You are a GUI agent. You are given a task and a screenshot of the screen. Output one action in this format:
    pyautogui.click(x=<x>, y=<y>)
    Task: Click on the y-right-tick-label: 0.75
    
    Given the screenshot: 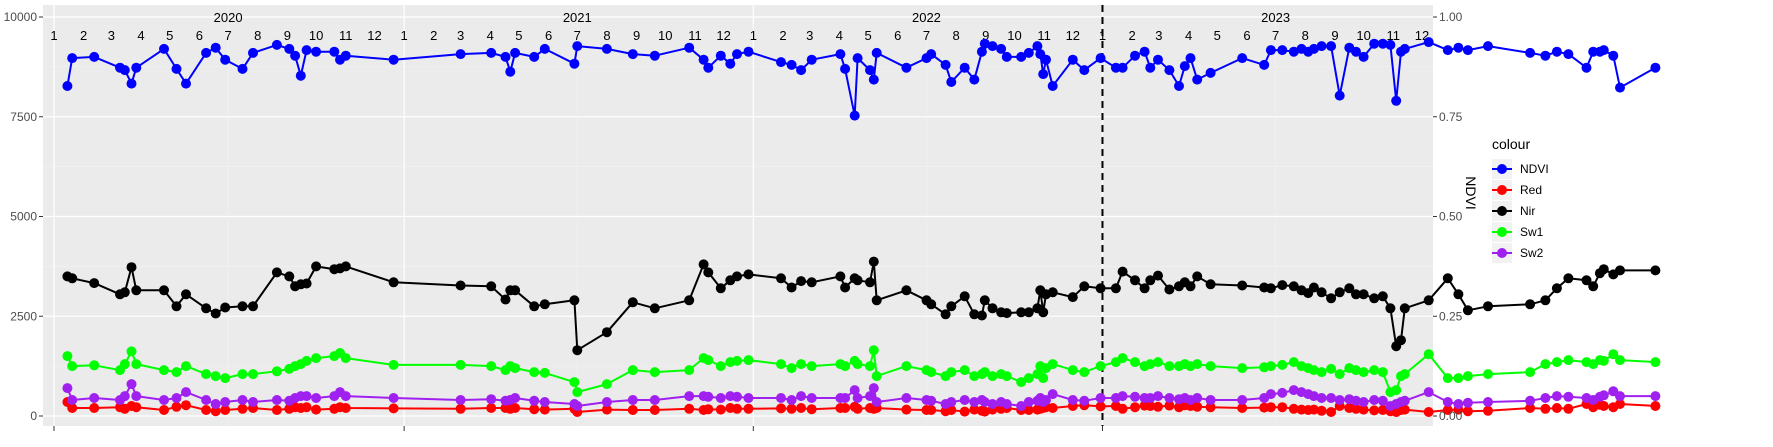 What is the action you would take?
    pyautogui.click(x=1451, y=117)
    